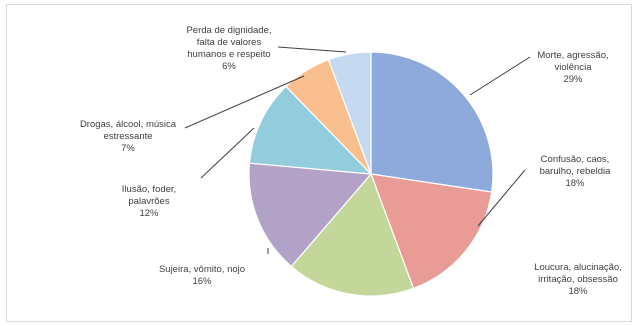  I want to click on data-label-5: Ilusão, foder, palavrões 12%, so click(149, 201).